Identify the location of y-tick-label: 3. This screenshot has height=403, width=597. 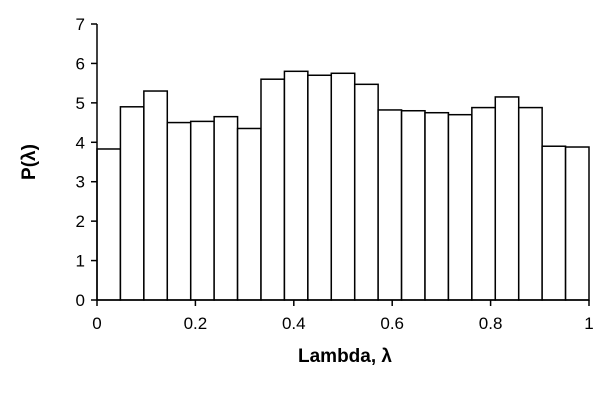
(80, 182).